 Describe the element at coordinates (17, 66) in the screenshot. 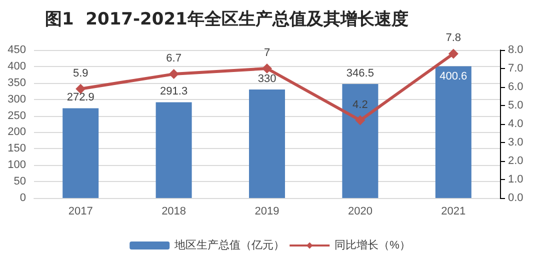

I see `y-tick-label: 400` at that location.